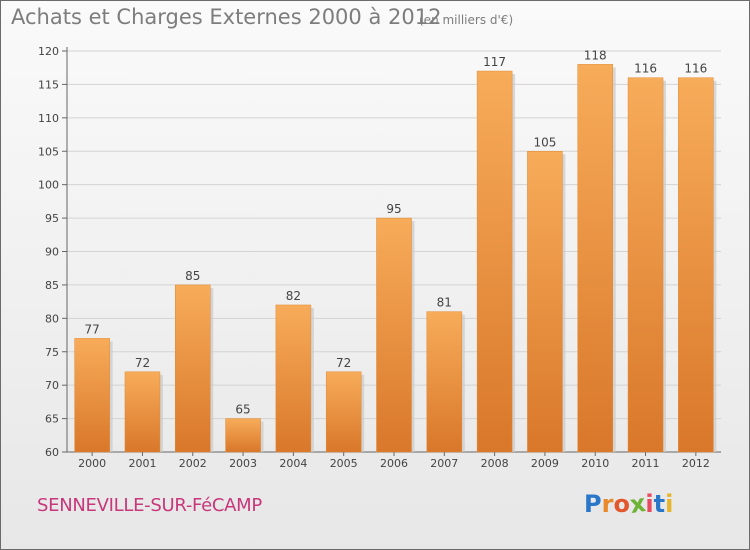  Describe the element at coordinates (645, 265) in the screenshot. I see `bar-2011` at that location.